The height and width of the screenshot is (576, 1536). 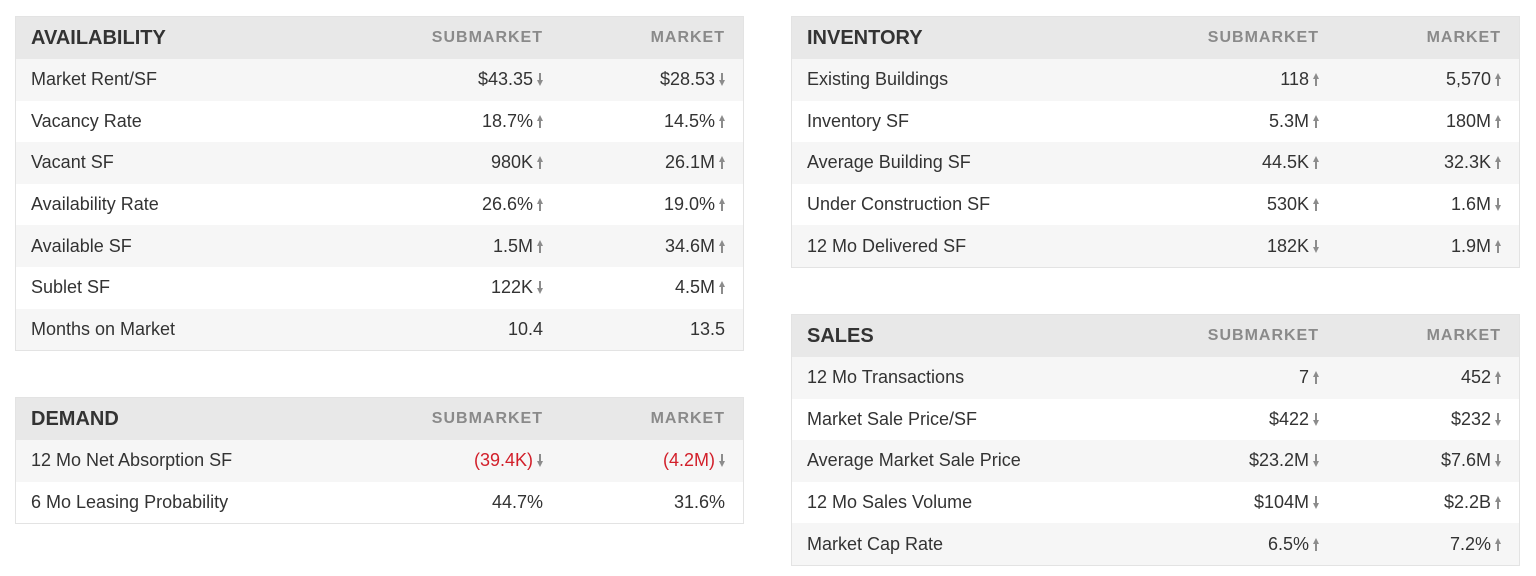 What do you see at coordinates (688, 460) in the screenshot?
I see `market-value: (4.2M)` at bounding box center [688, 460].